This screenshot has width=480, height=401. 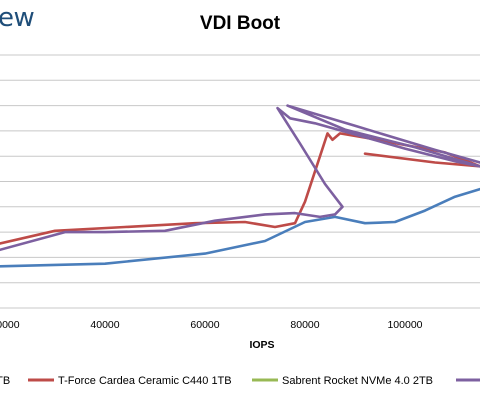 I want to click on x-axis-label: IOPS, so click(x=261, y=345).